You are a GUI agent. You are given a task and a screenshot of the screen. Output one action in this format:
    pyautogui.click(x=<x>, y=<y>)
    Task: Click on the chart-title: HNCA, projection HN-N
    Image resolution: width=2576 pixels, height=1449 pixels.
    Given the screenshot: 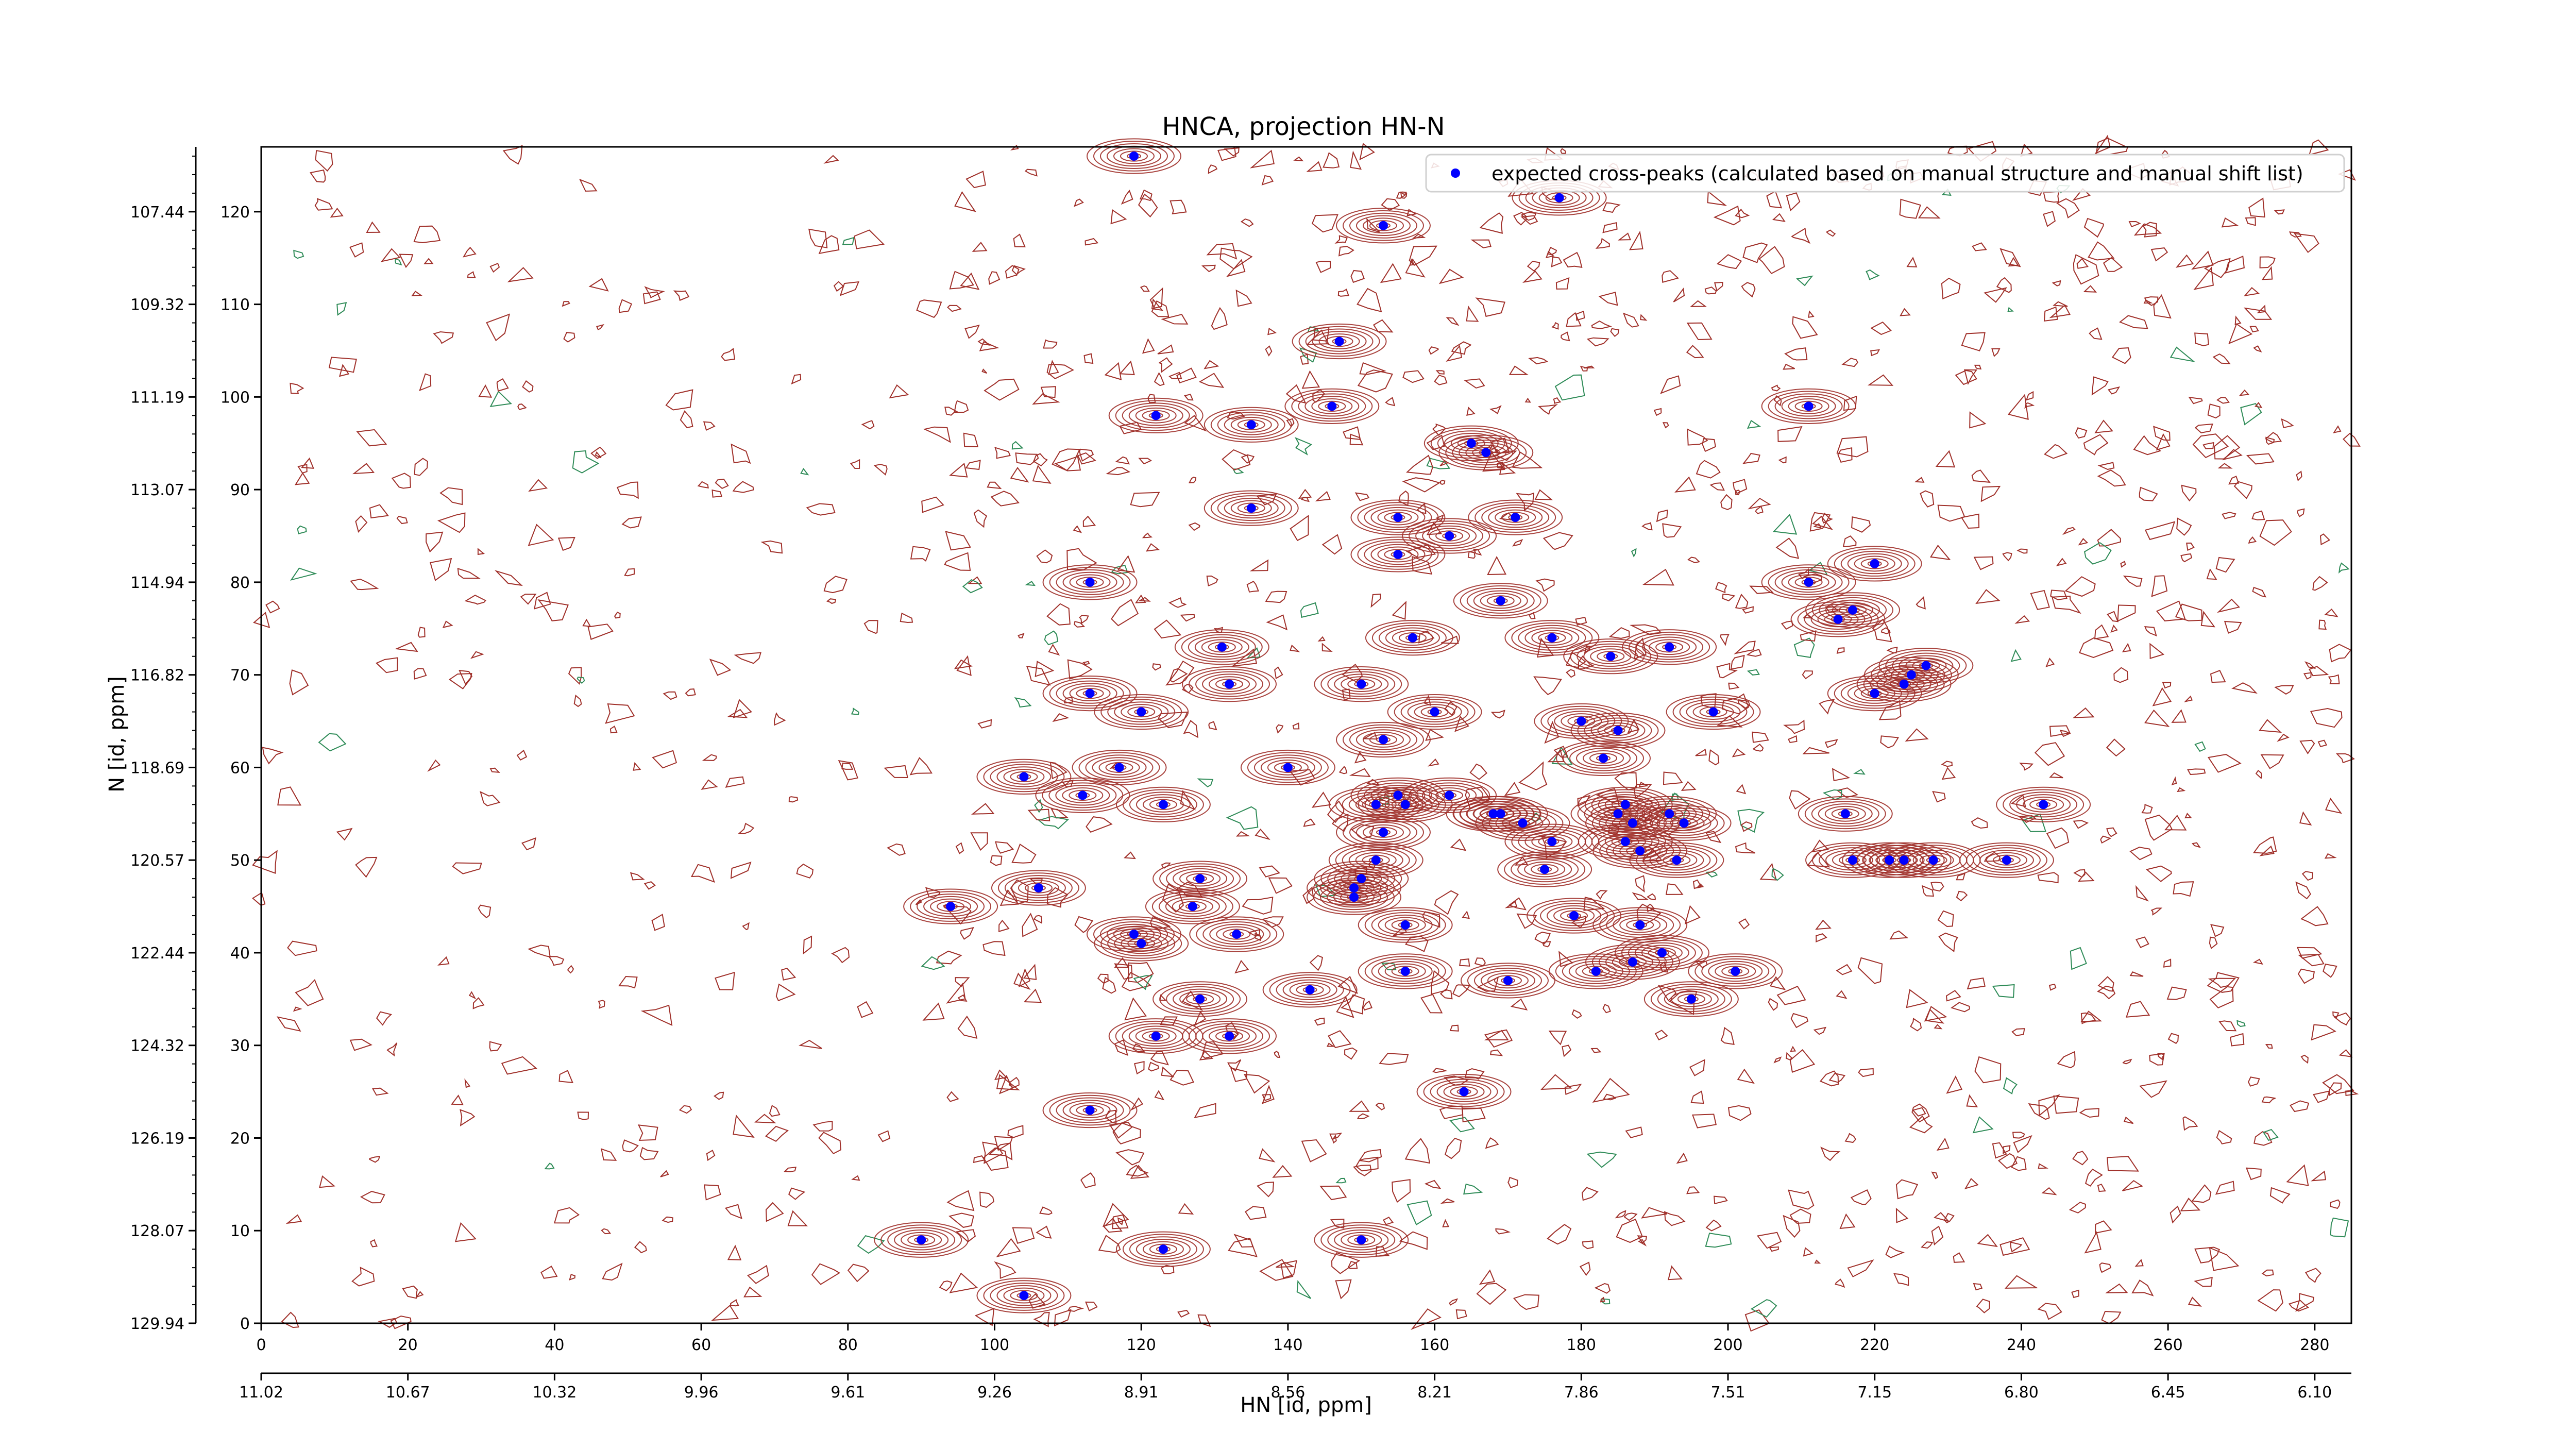 What is the action you would take?
    pyautogui.click(x=1303, y=126)
    